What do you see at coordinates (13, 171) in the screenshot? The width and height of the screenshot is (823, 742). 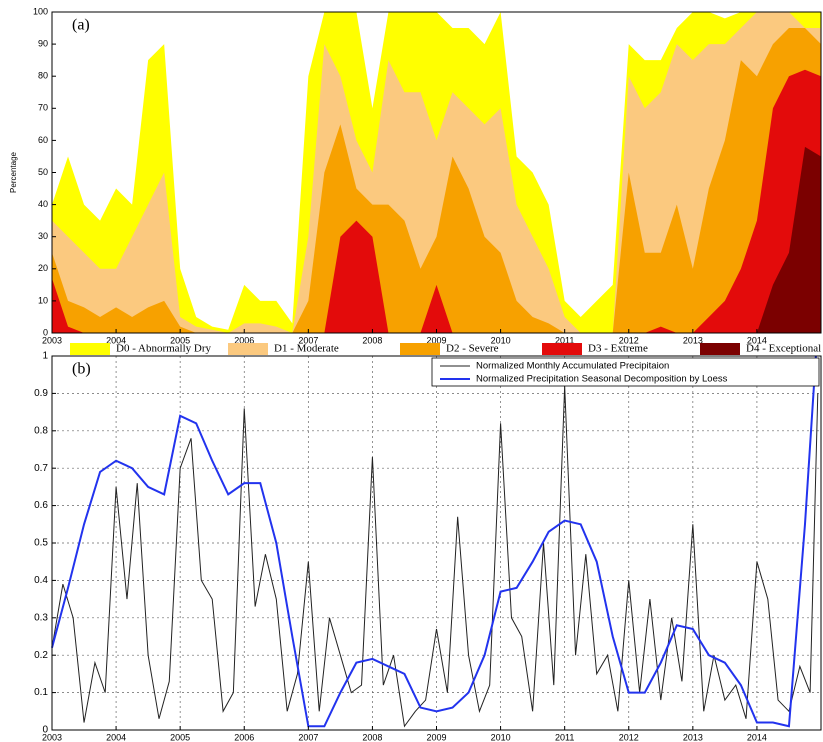 I see `y-axis-label: Percentage` at bounding box center [13, 171].